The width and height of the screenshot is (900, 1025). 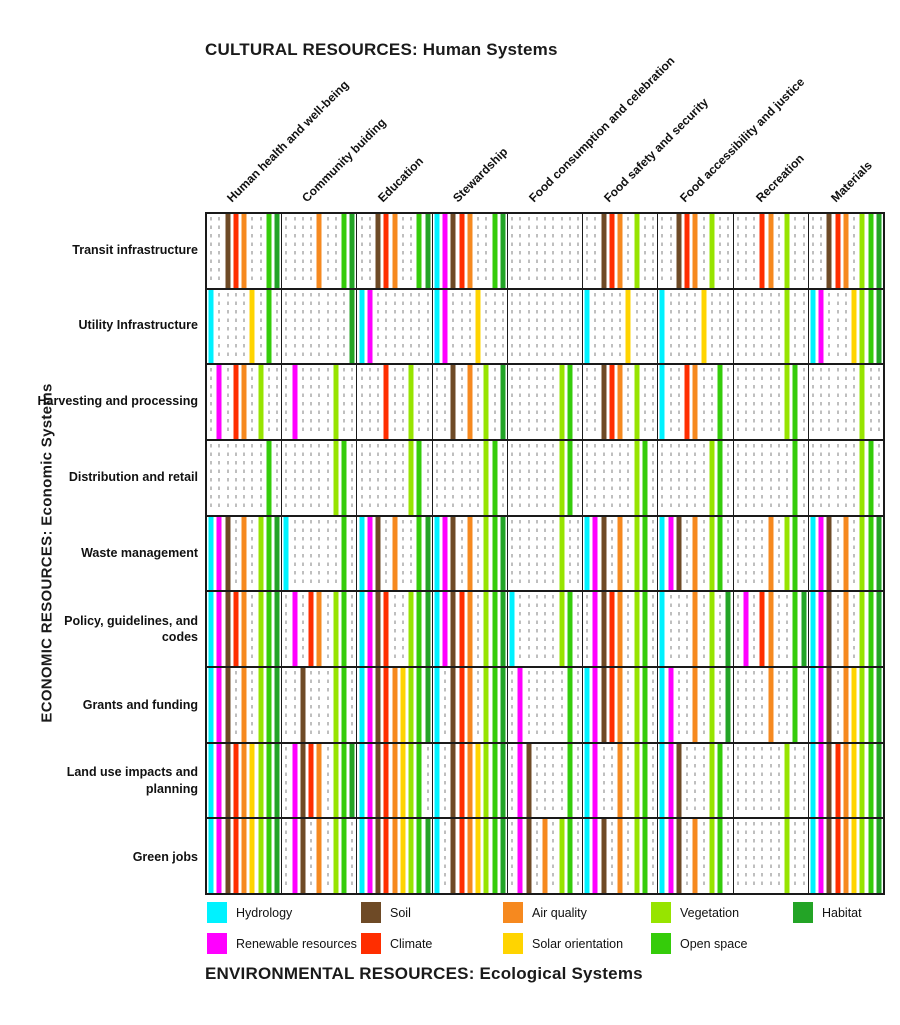 What do you see at coordinates (721, 943) in the screenshot?
I see `legend-item-open_space: Open space` at bounding box center [721, 943].